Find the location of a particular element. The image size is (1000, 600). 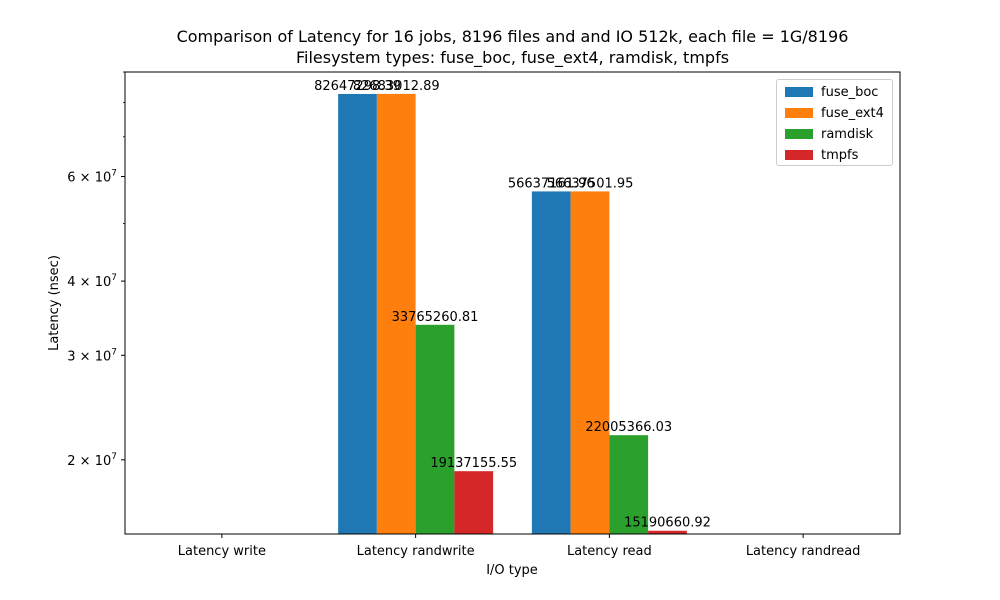

data-label-tmpfs-2: 15190660.92 is located at coordinates (667, 523).